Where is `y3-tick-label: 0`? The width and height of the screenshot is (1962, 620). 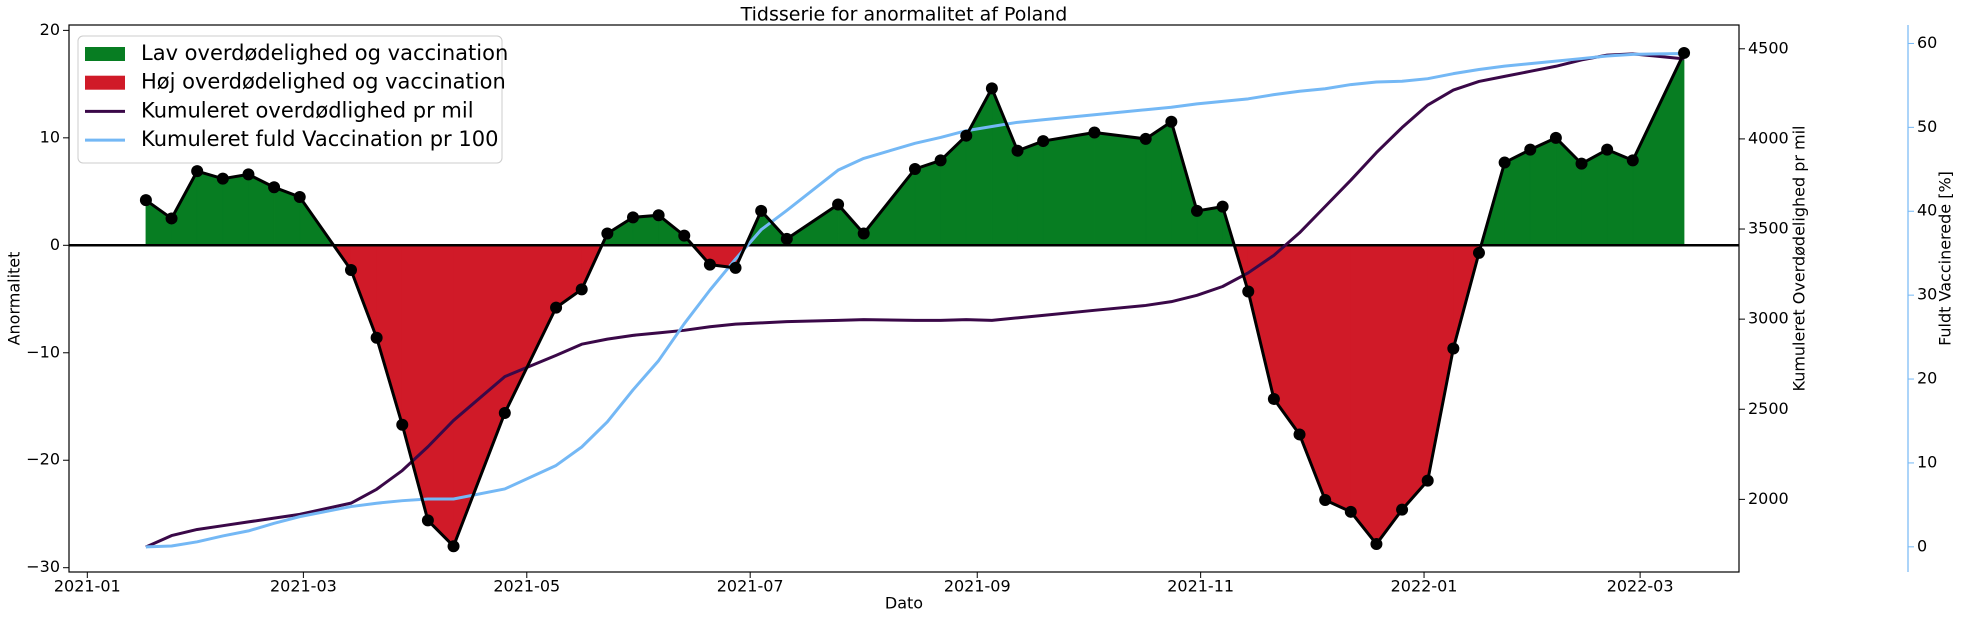
y3-tick-label: 0 is located at coordinates (1922, 545).